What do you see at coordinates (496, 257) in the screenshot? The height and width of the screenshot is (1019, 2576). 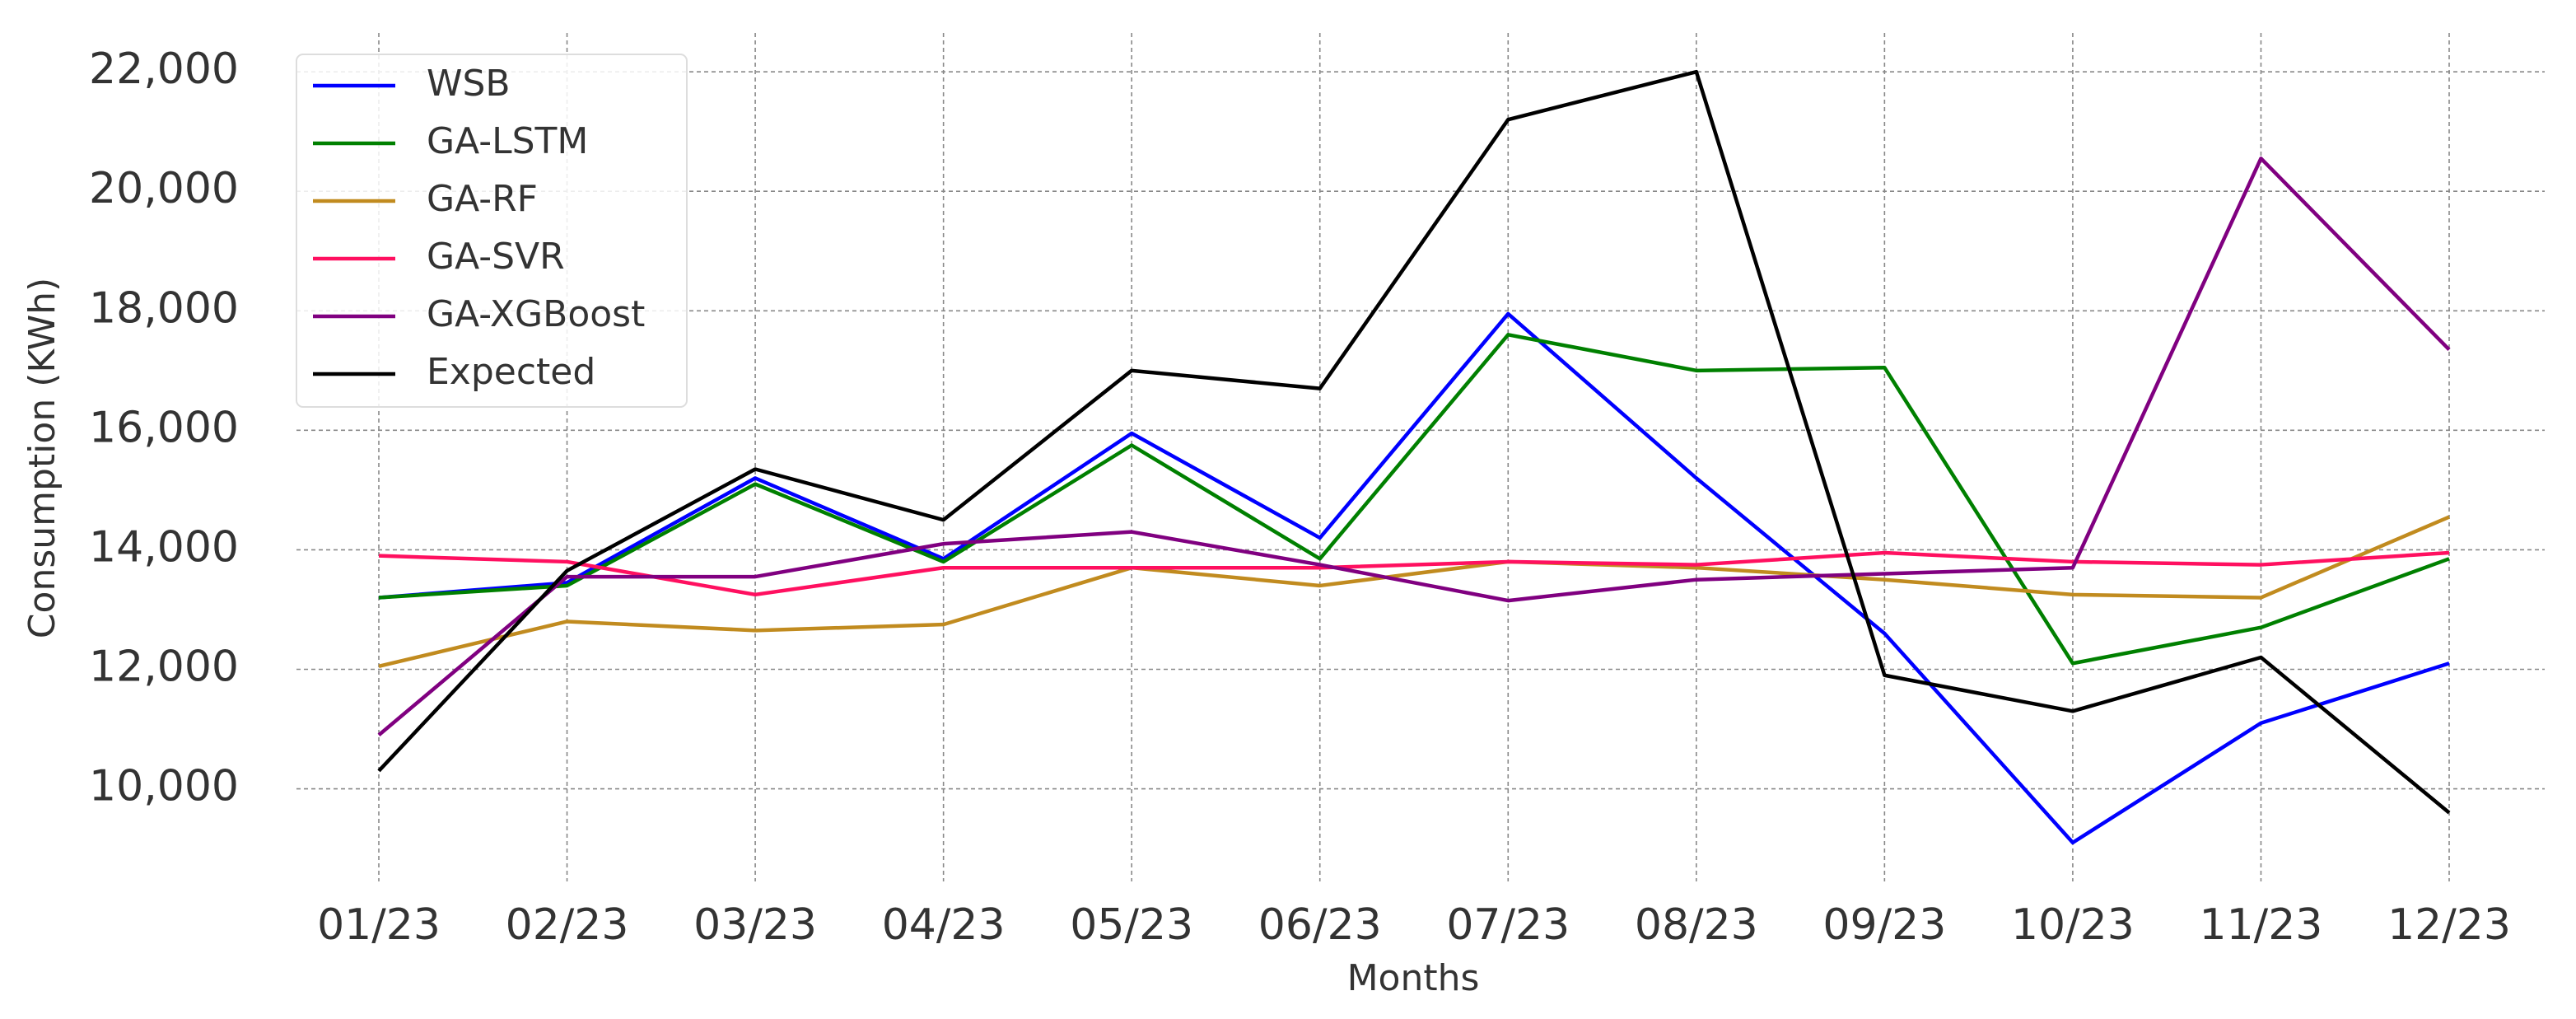 I see `legend-label: GA-SVR` at bounding box center [496, 257].